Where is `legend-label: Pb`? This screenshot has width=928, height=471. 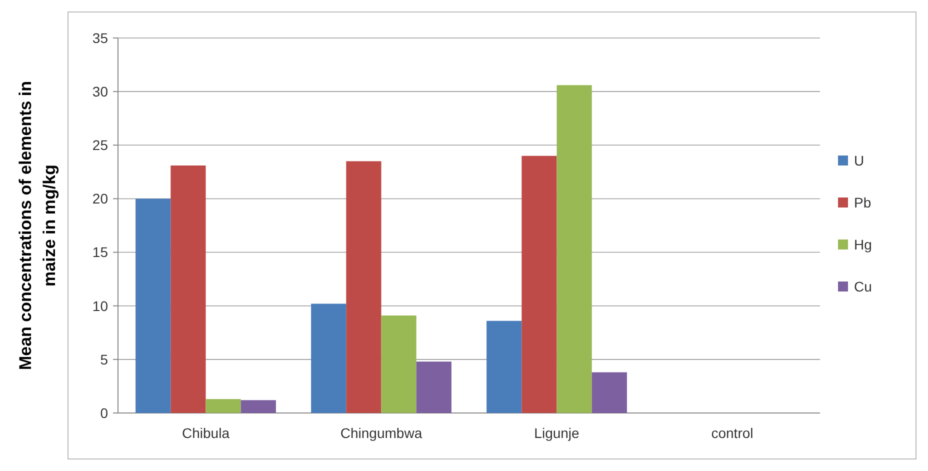 legend-label: Pb is located at coordinates (863, 202).